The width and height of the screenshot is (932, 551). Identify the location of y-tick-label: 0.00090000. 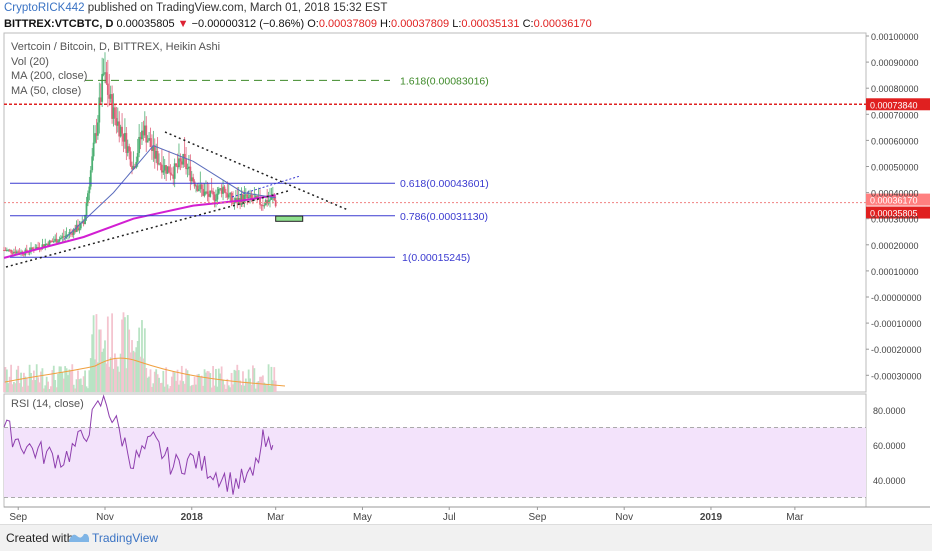
(895, 63).